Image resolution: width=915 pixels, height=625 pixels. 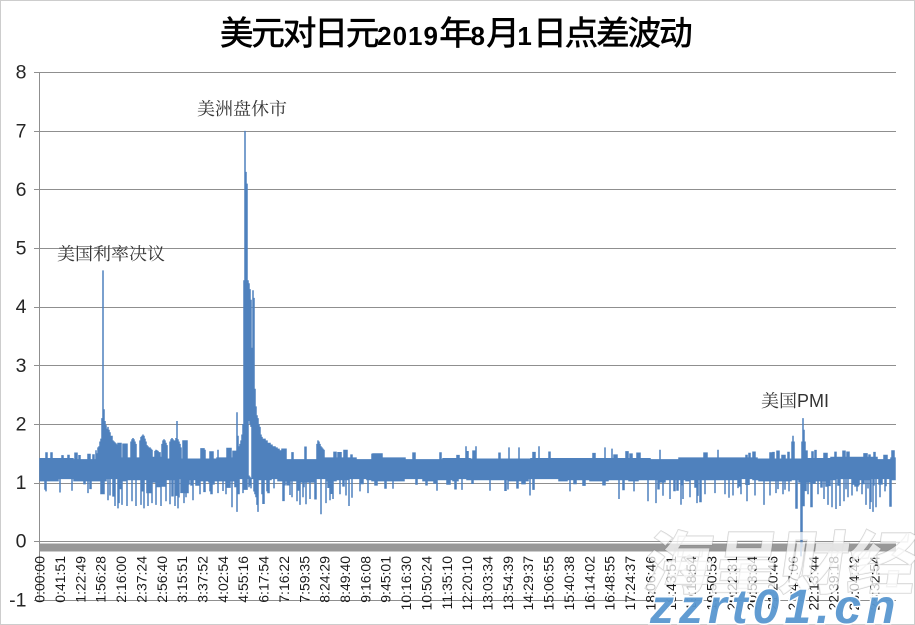 I want to click on svg-text: 17:24:37, so click(x=630, y=583).